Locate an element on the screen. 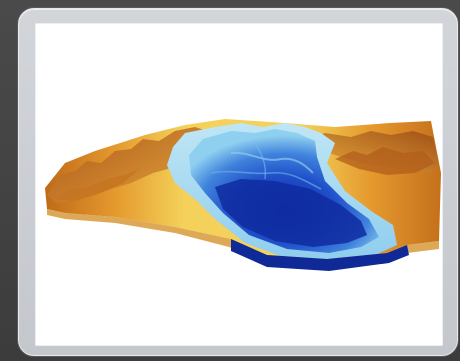 Image resolution: width=460 pixels, height=361 pixels. slab-edge is located at coordinates (243, 238).